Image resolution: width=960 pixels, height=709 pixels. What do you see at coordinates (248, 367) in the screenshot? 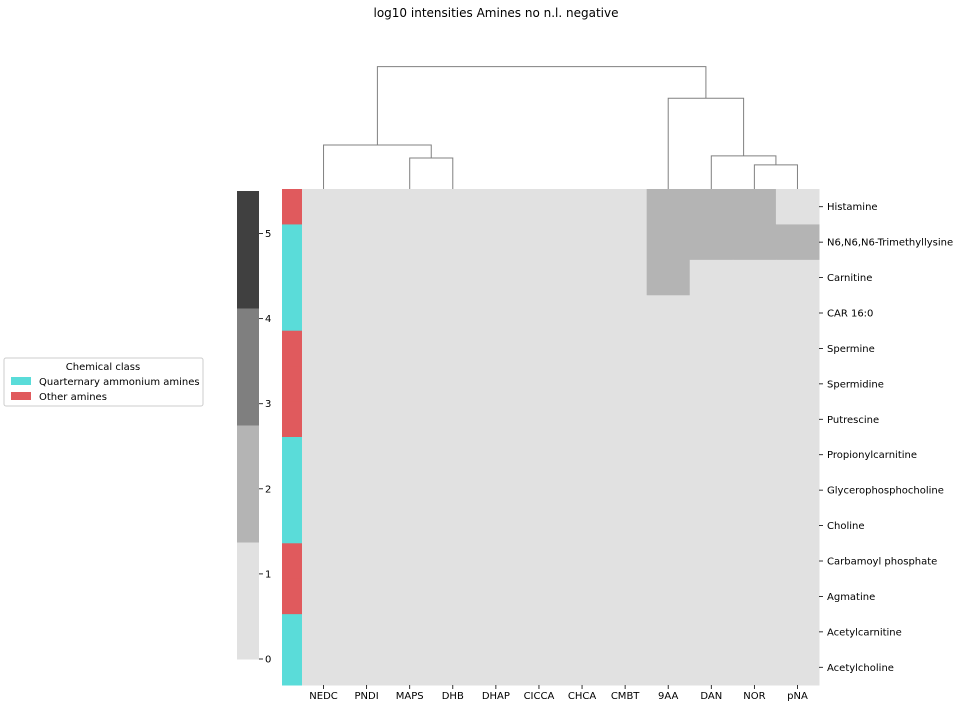
I see `colorbar-bin` at bounding box center [248, 367].